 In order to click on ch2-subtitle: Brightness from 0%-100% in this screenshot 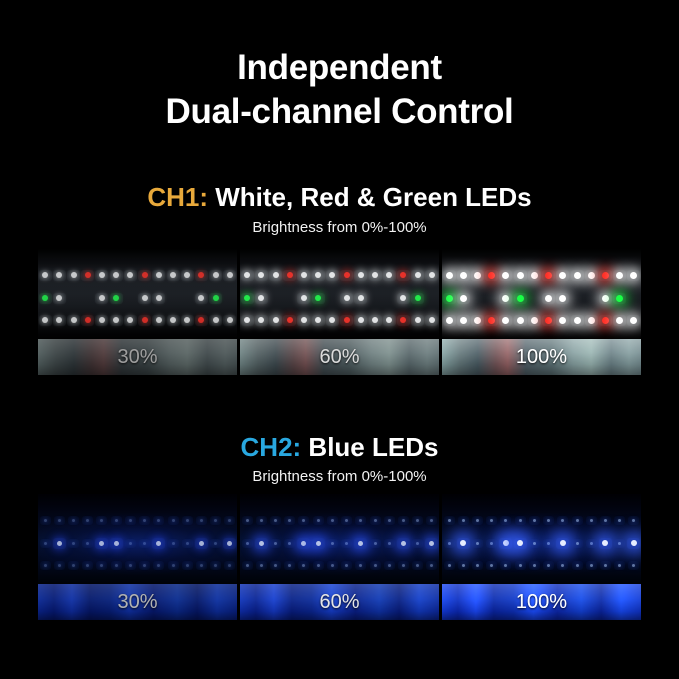, I will do `click(339, 476)`.